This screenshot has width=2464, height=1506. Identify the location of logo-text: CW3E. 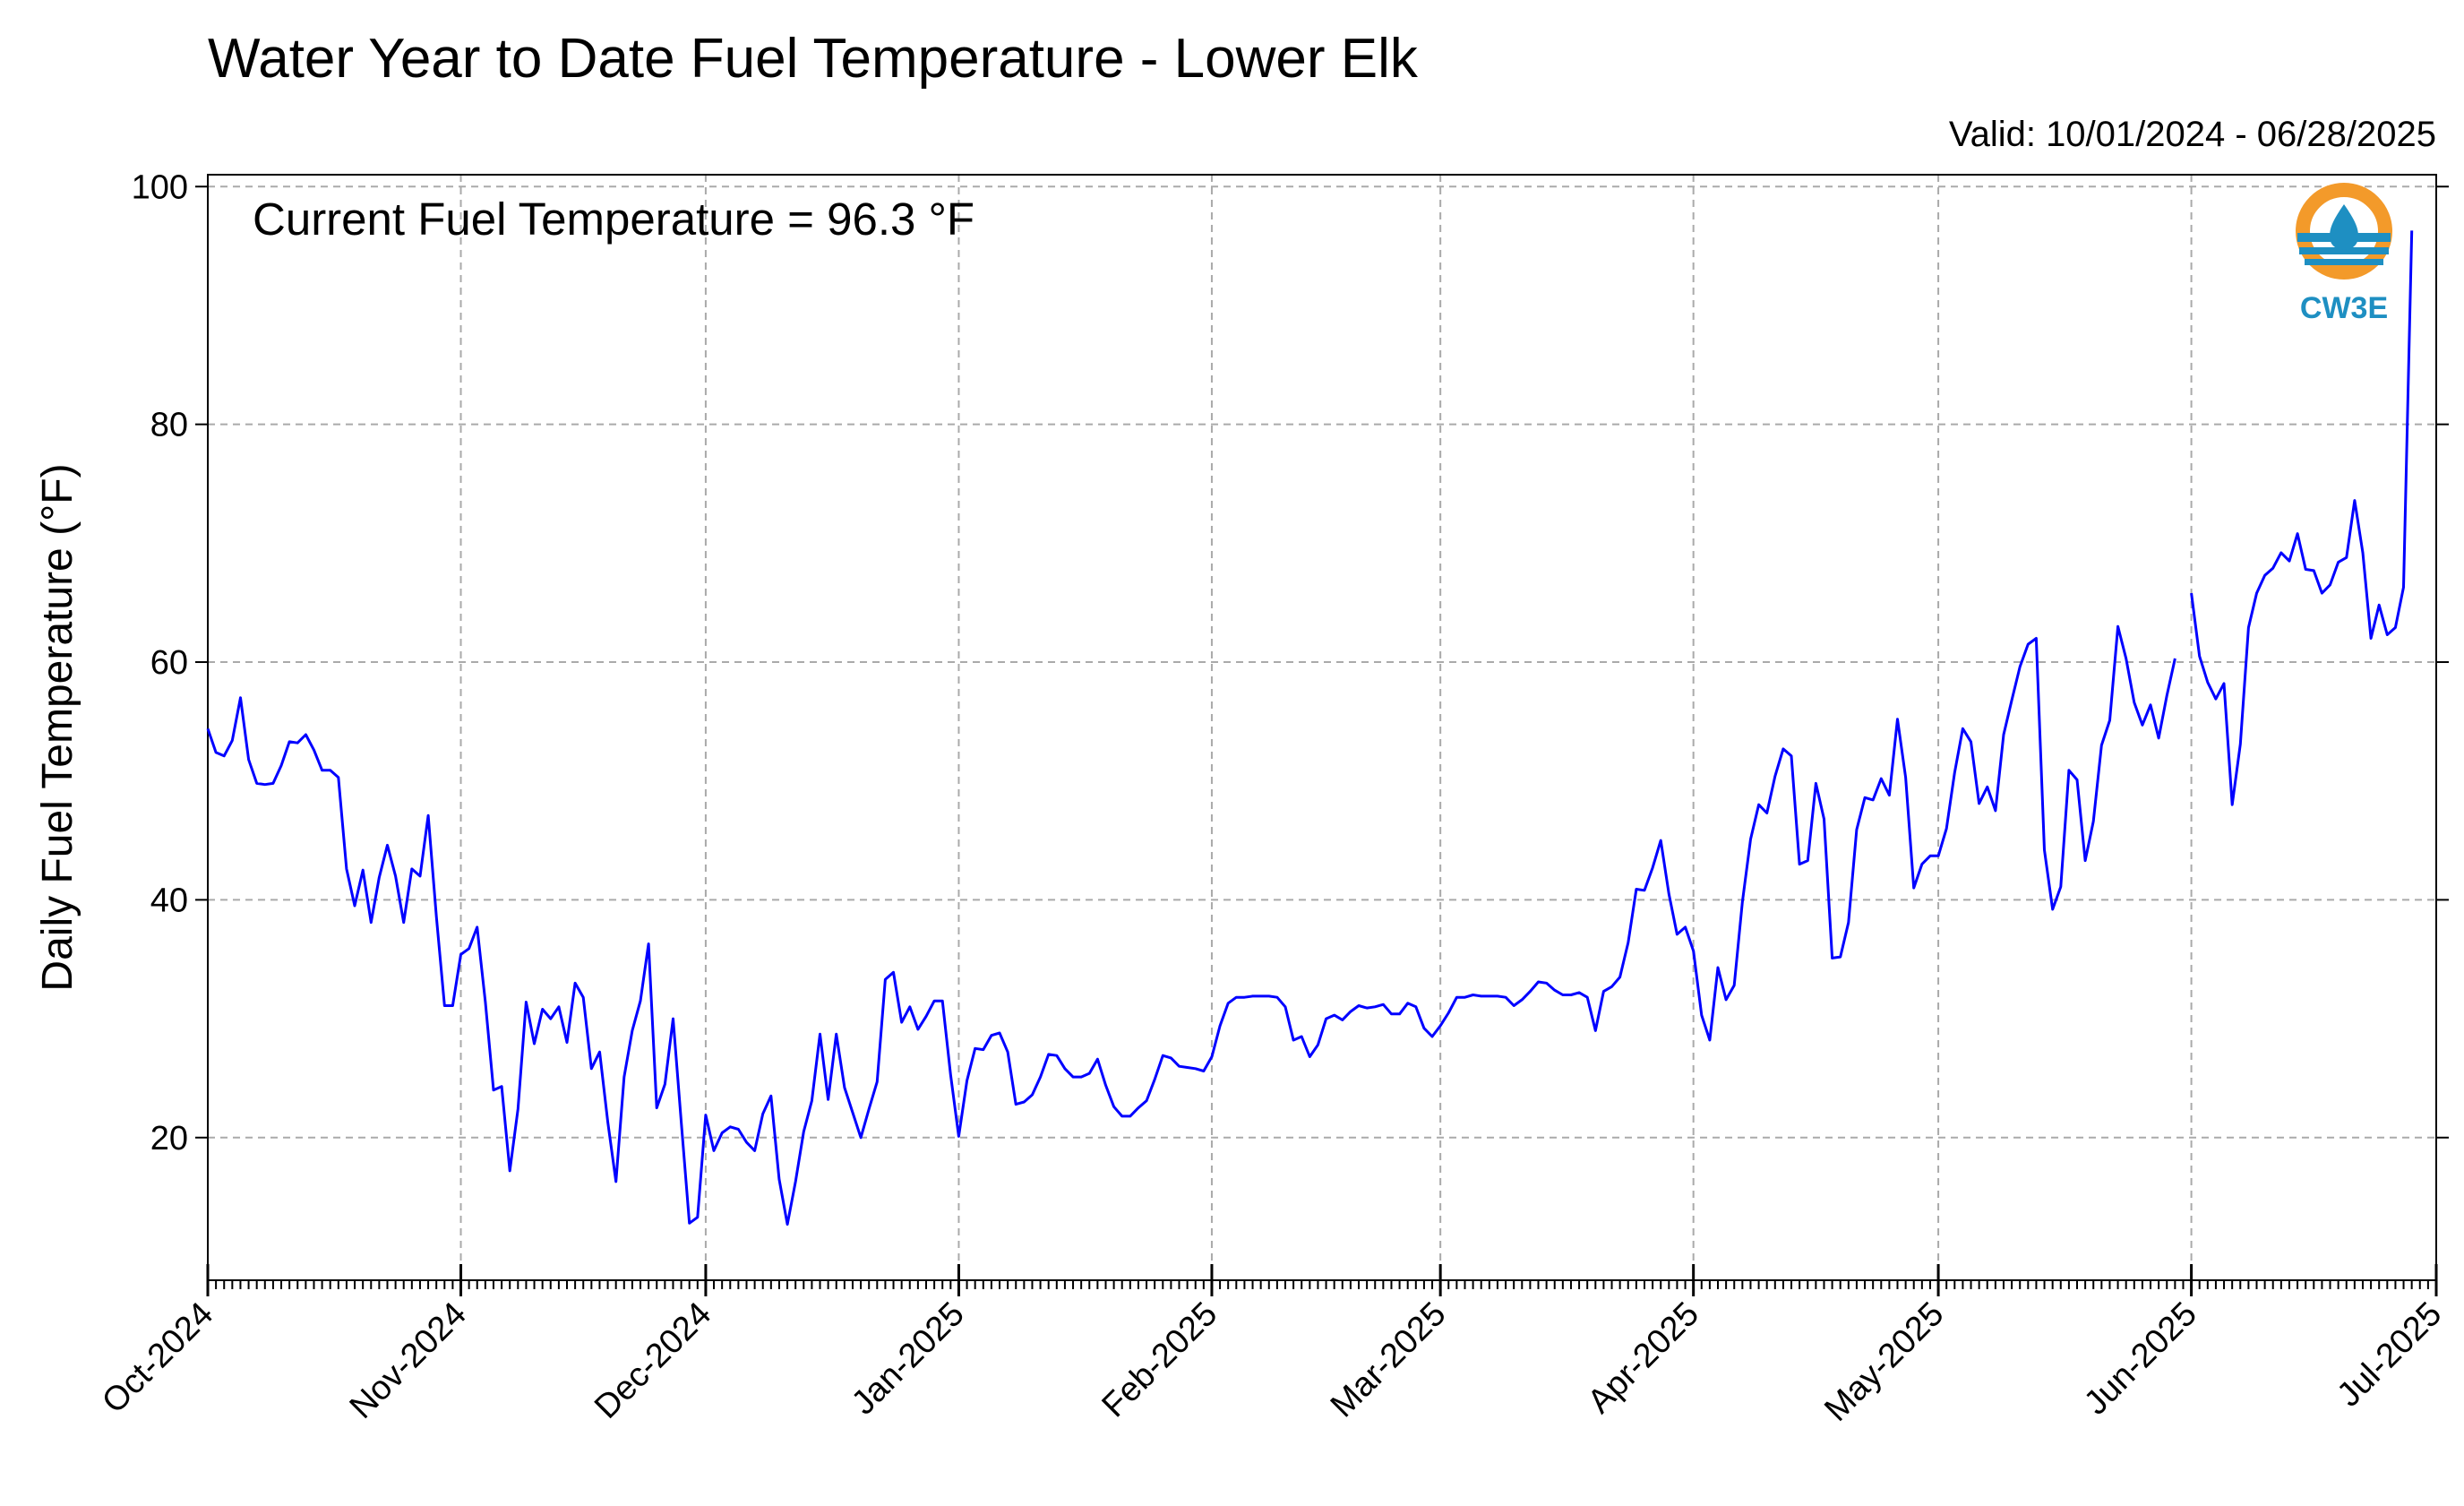
(2344, 308).